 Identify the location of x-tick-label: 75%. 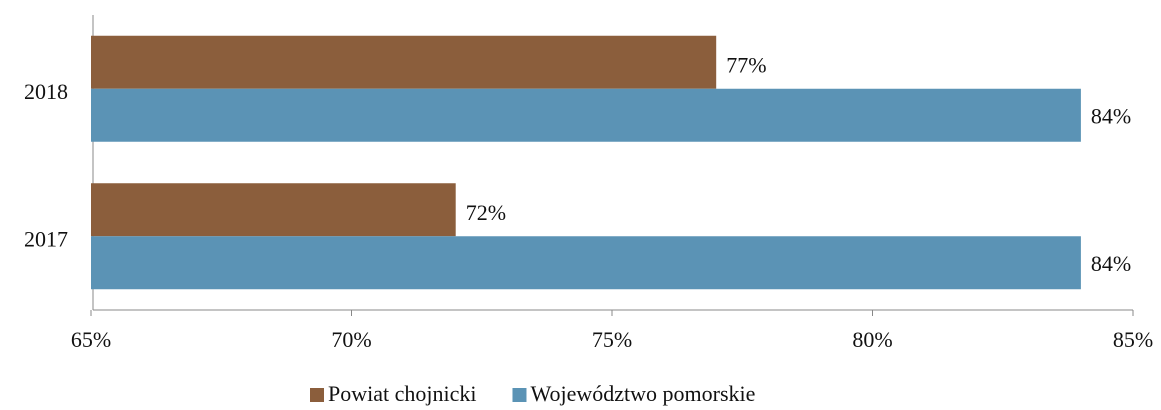
(612, 339).